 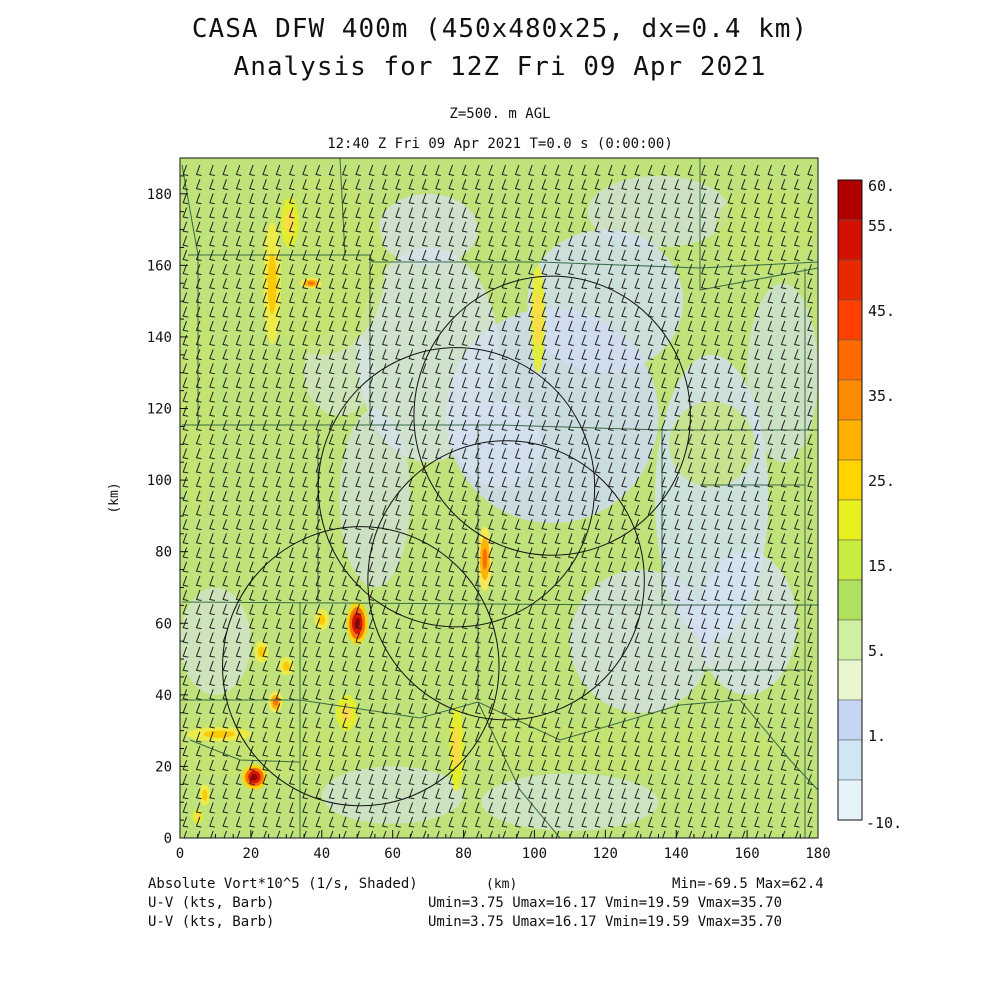 What do you see at coordinates (180, 854) in the screenshot?
I see `x-tick-label: 0` at bounding box center [180, 854].